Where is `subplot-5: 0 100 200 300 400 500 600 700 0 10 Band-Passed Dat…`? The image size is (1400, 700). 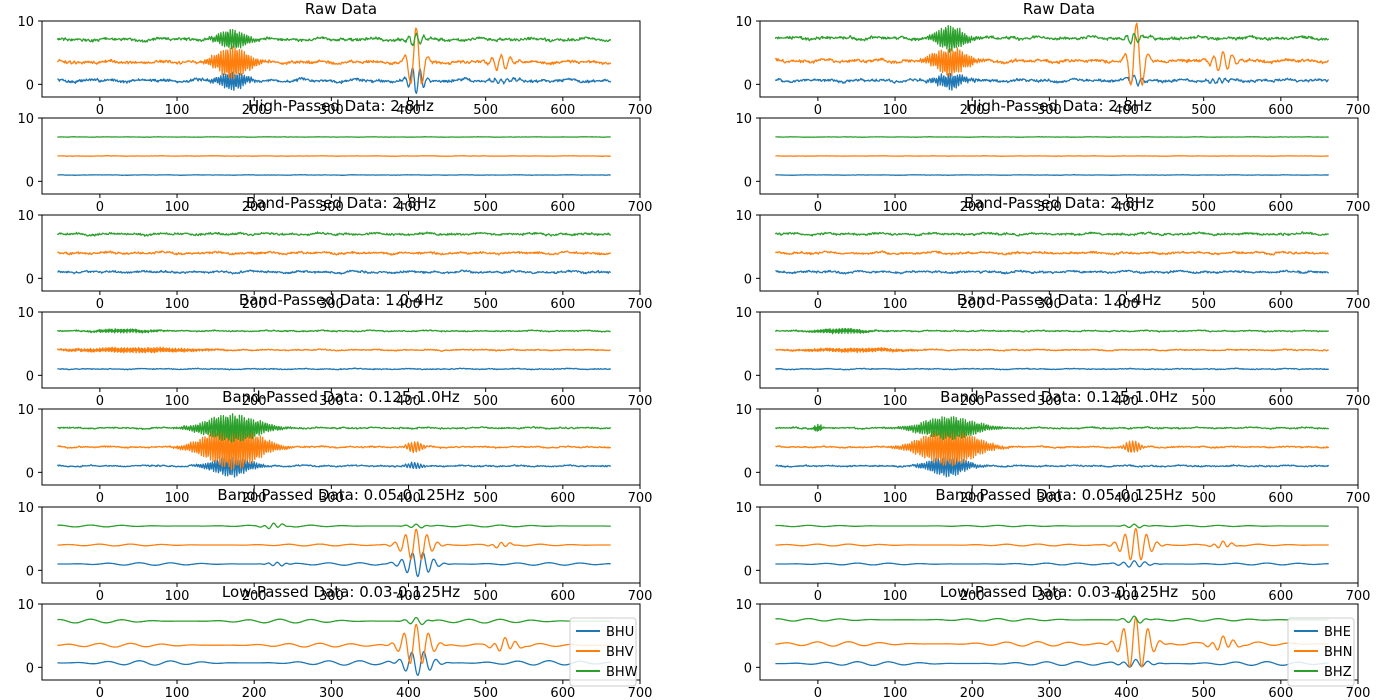
subplot-5: 0 100 200 300 400 500 600 700 0 10 Band-Passed Dat… is located at coordinates (1052, 253).